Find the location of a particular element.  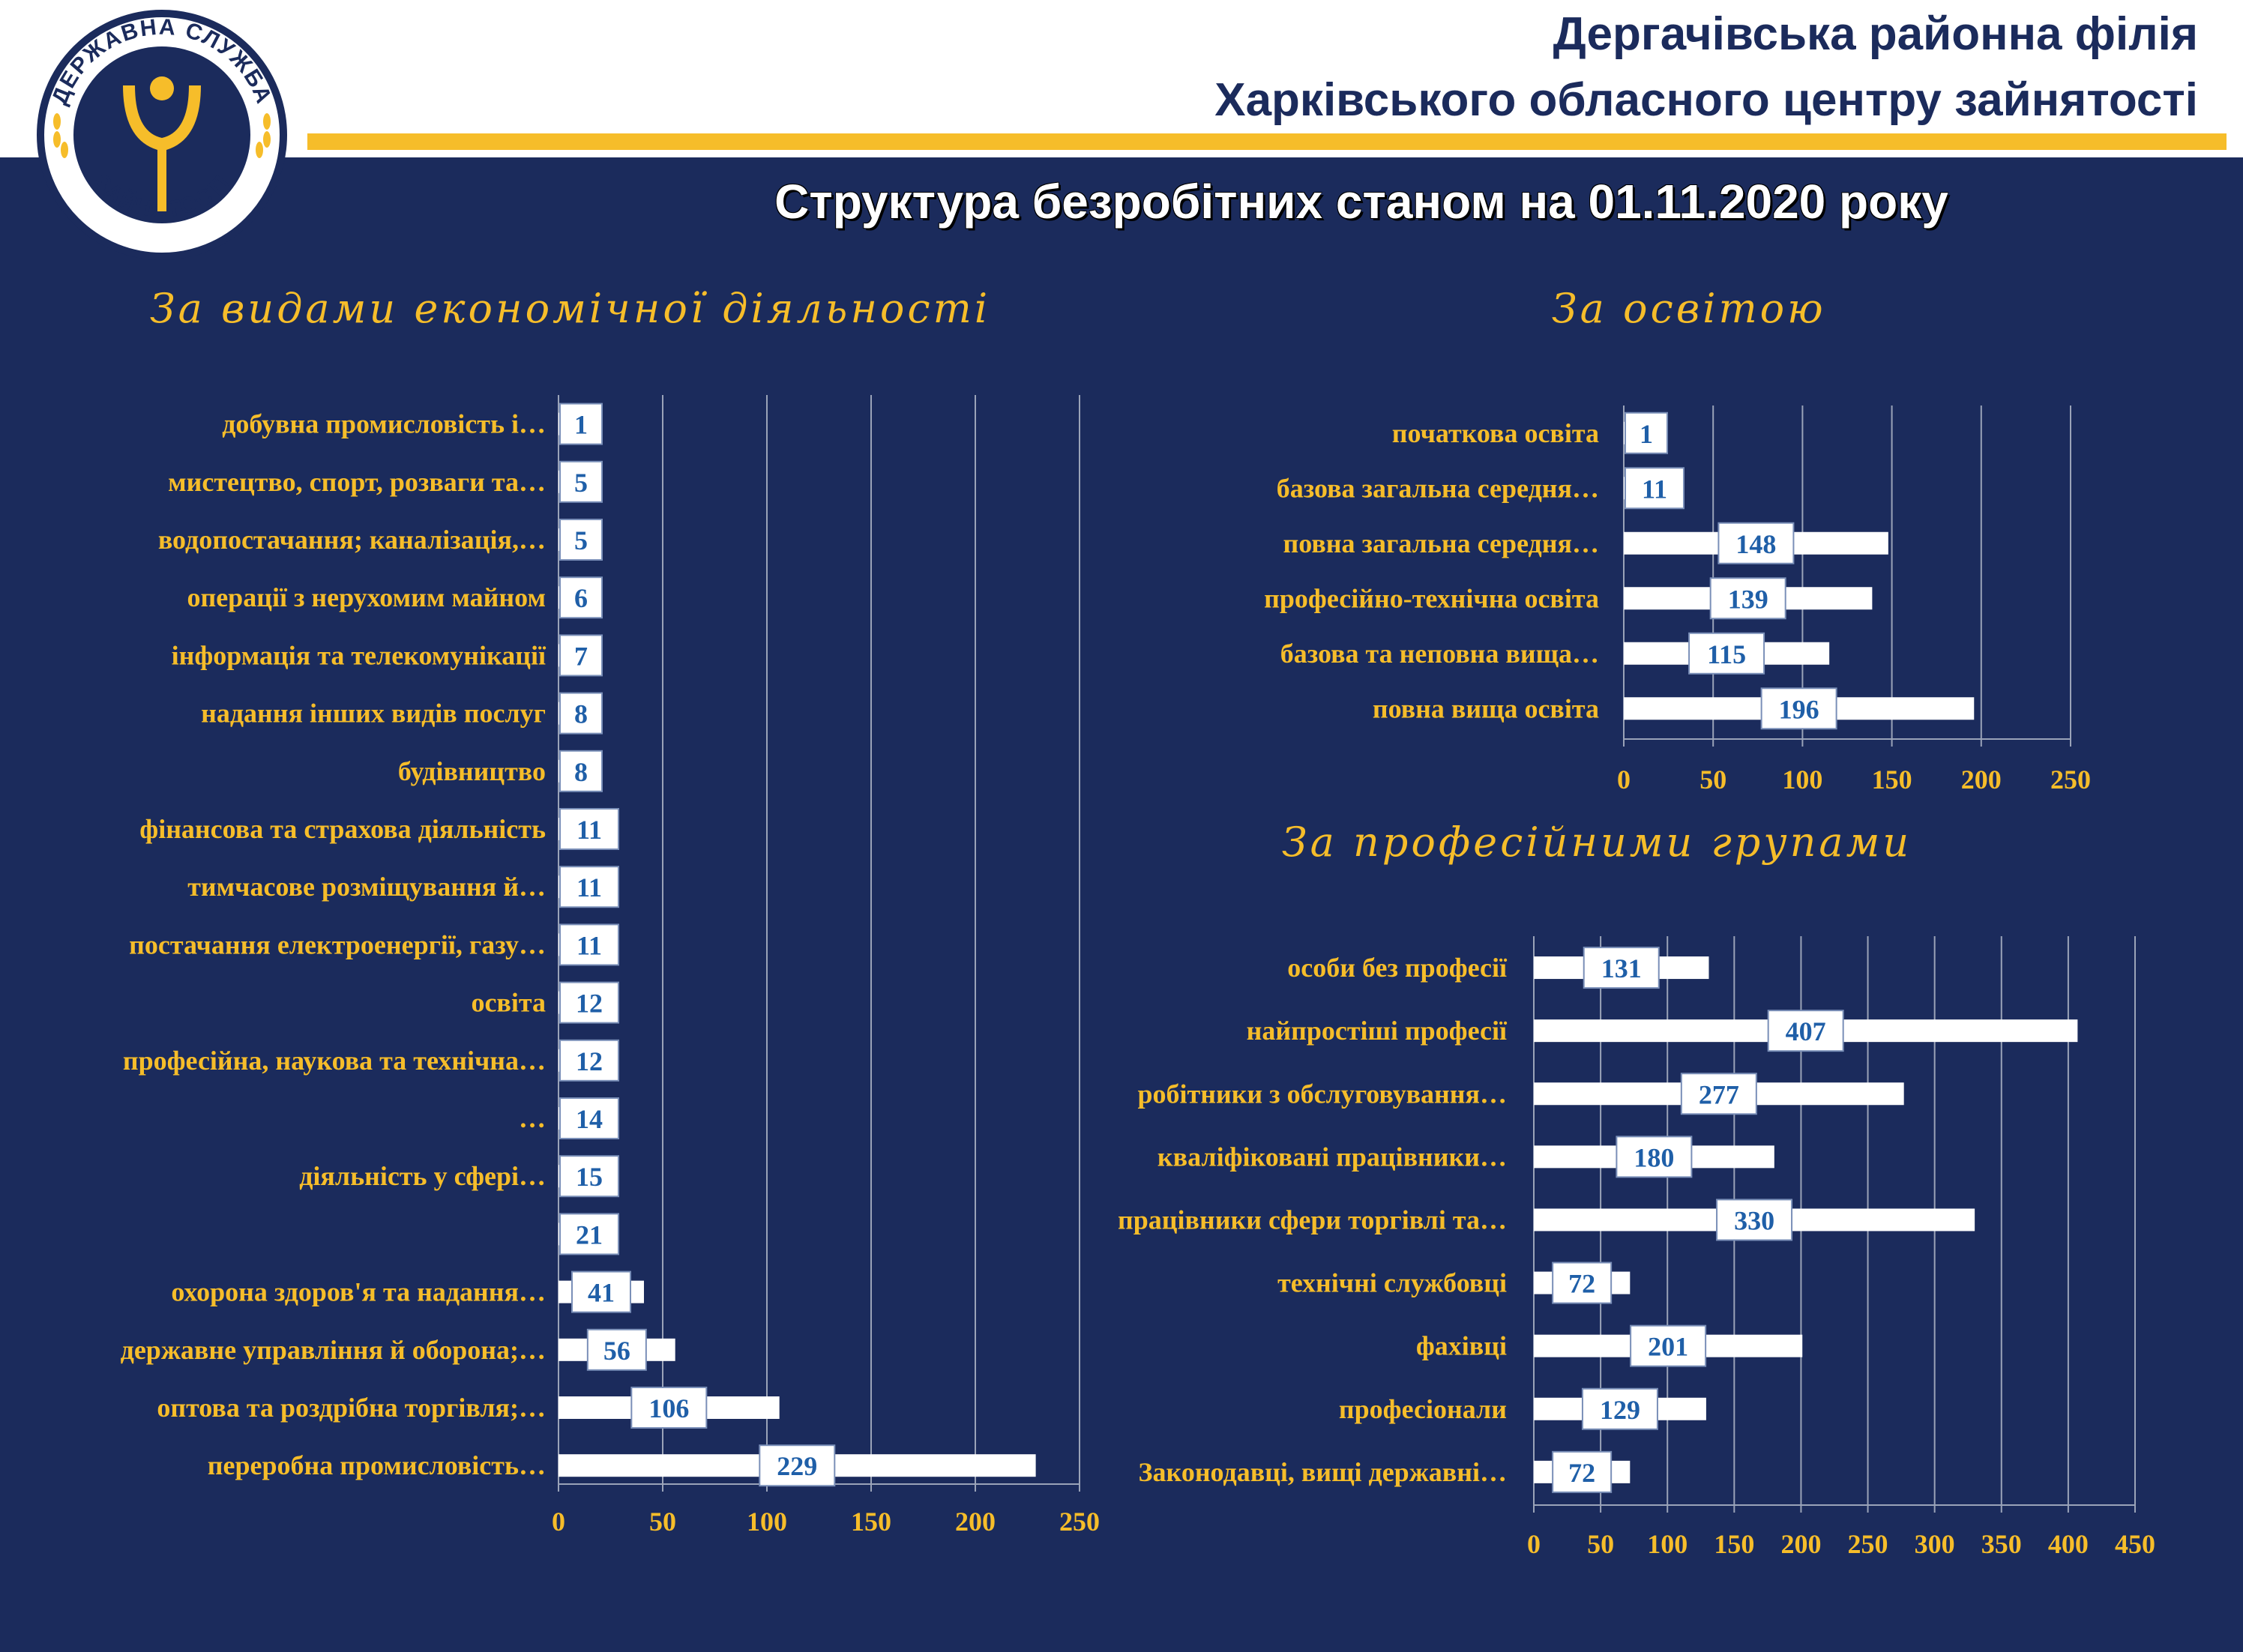

category-label: надання інших видів послуг is located at coordinates (373, 714).